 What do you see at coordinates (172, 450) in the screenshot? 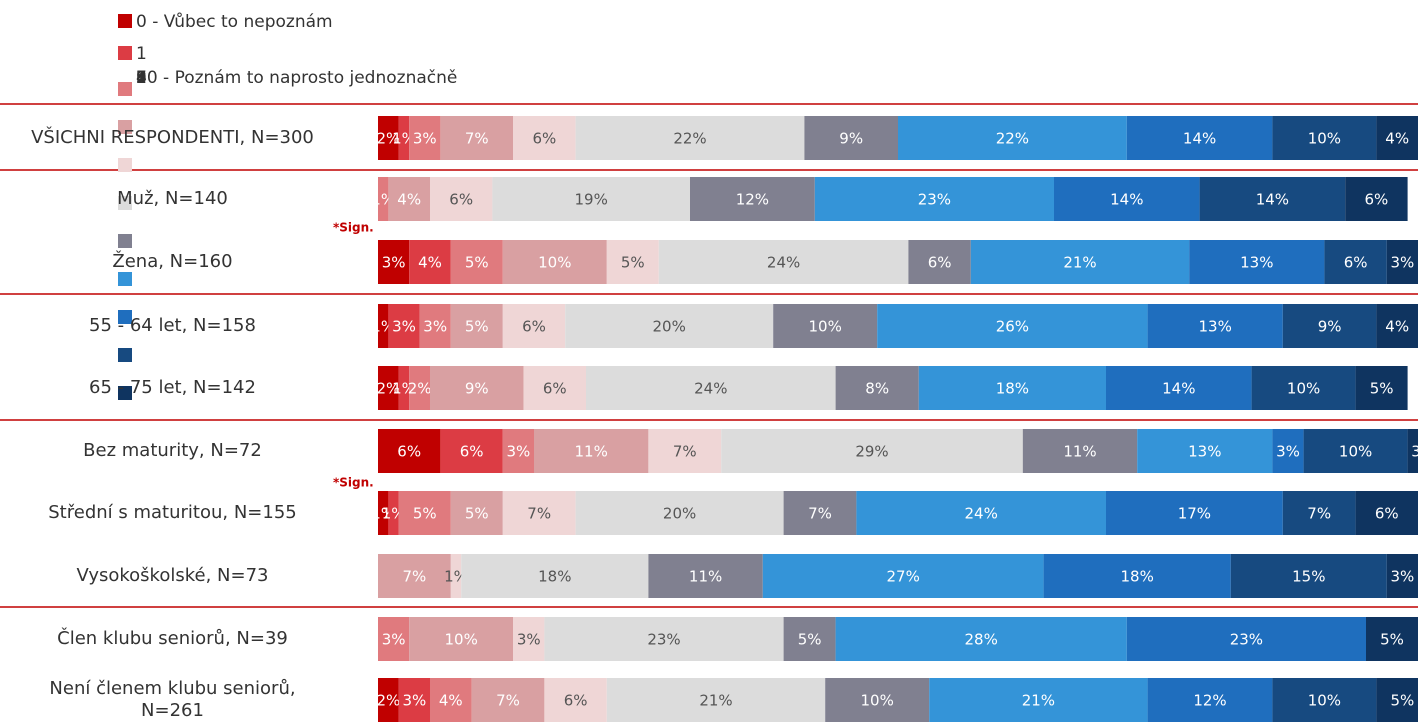
I see `category-label: Bez maturity, N=72` at bounding box center [172, 450].